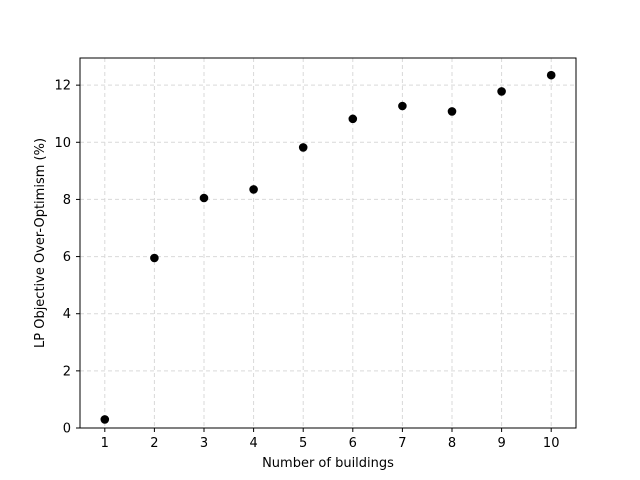 This screenshot has width=640, height=480. I want to click on x-tick-label: 4, so click(253, 443).